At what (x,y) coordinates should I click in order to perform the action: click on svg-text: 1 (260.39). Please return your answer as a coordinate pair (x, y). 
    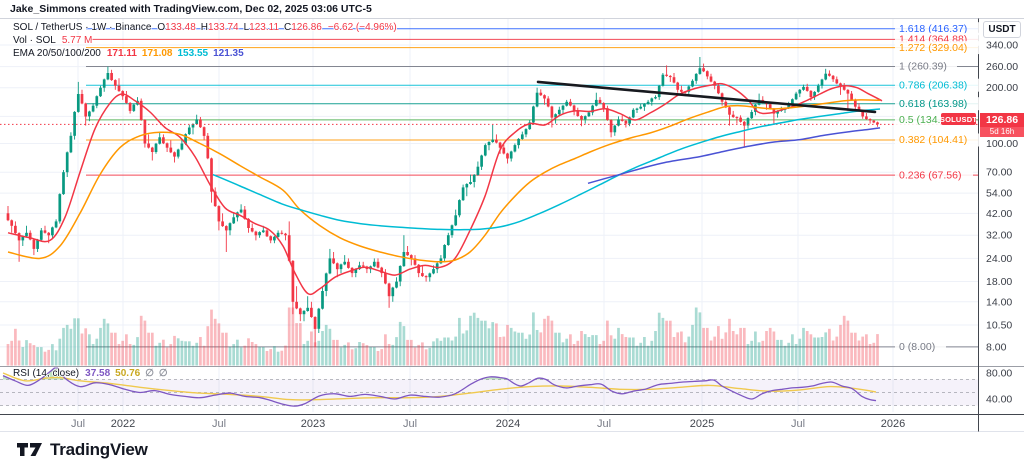
    Looking at the image, I should click on (923, 67).